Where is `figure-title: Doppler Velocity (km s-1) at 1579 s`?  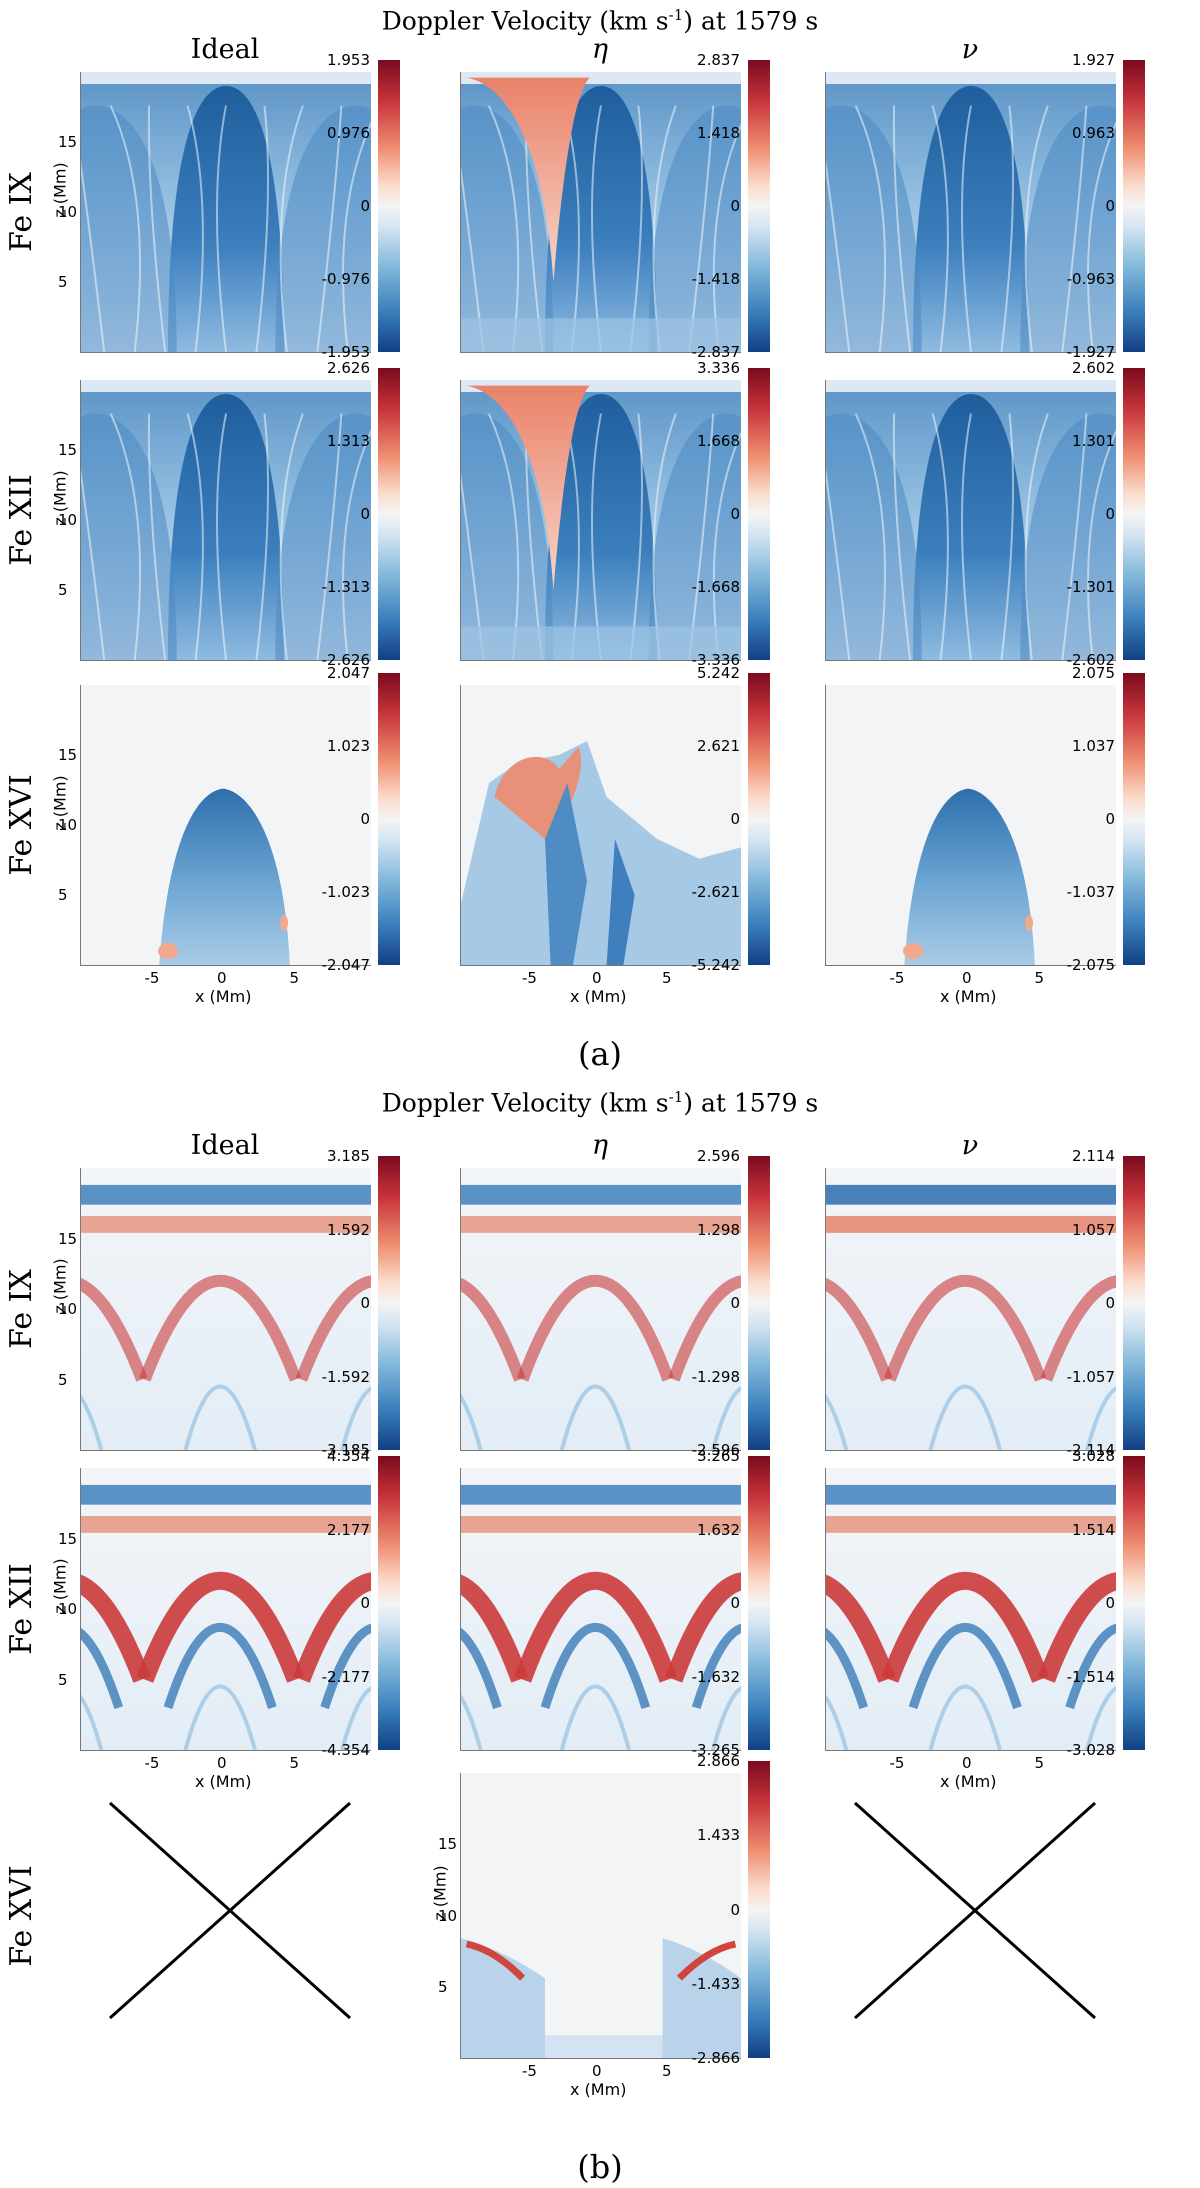 figure-title: Doppler Velocity (km s-1) at 1579 s is located at coordinates (600, 20).